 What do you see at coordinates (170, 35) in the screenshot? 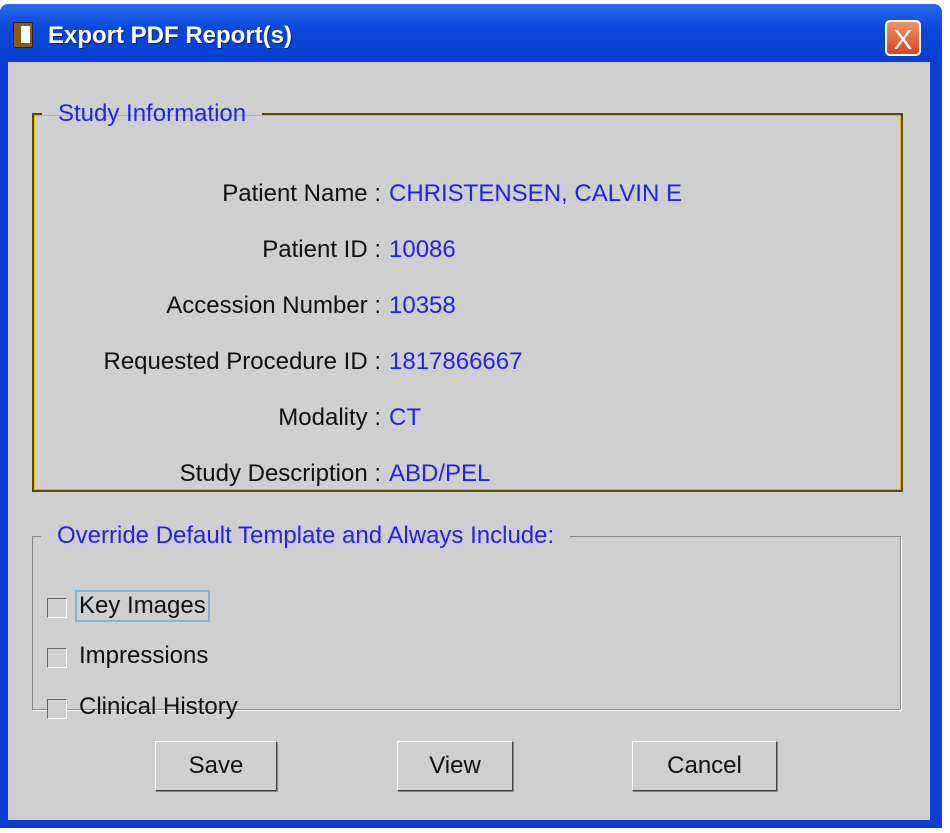
I see `dialog-title: Export PDF Report(s)` at bounding box center [170, 35].